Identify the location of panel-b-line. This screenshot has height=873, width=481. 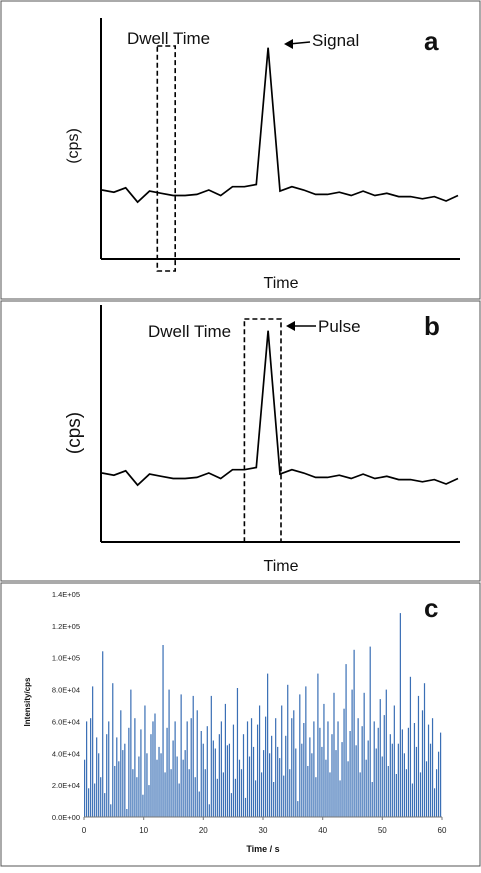
(280, 408).